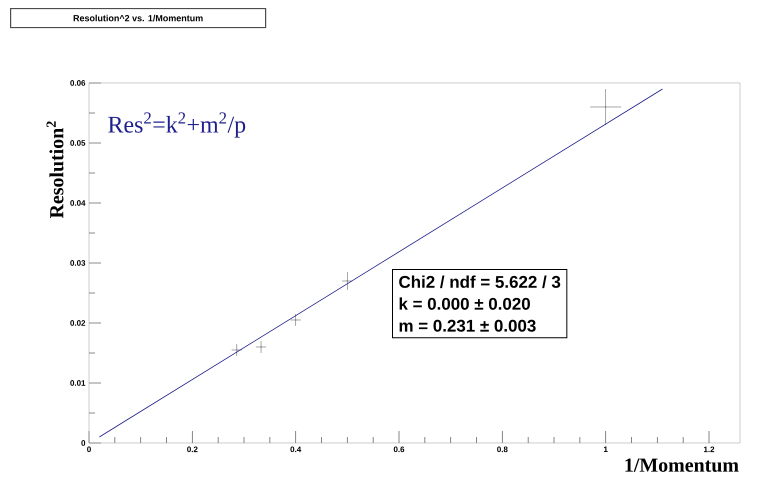 This screenshot has width=760, height=491. Describe the element at coordinates (177, 125) in the screenshot. I see `annotation: Res$^{2}$=k$^{2}$+m$^{2}$/p` at that location.